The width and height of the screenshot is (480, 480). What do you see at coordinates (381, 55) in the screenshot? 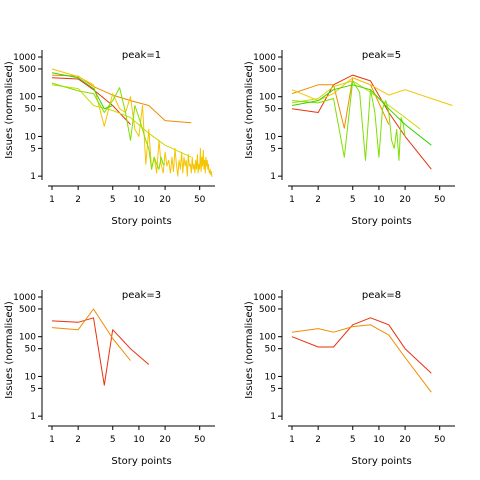
I see `chart-title: peak=5` at bounding box center [381, 55].